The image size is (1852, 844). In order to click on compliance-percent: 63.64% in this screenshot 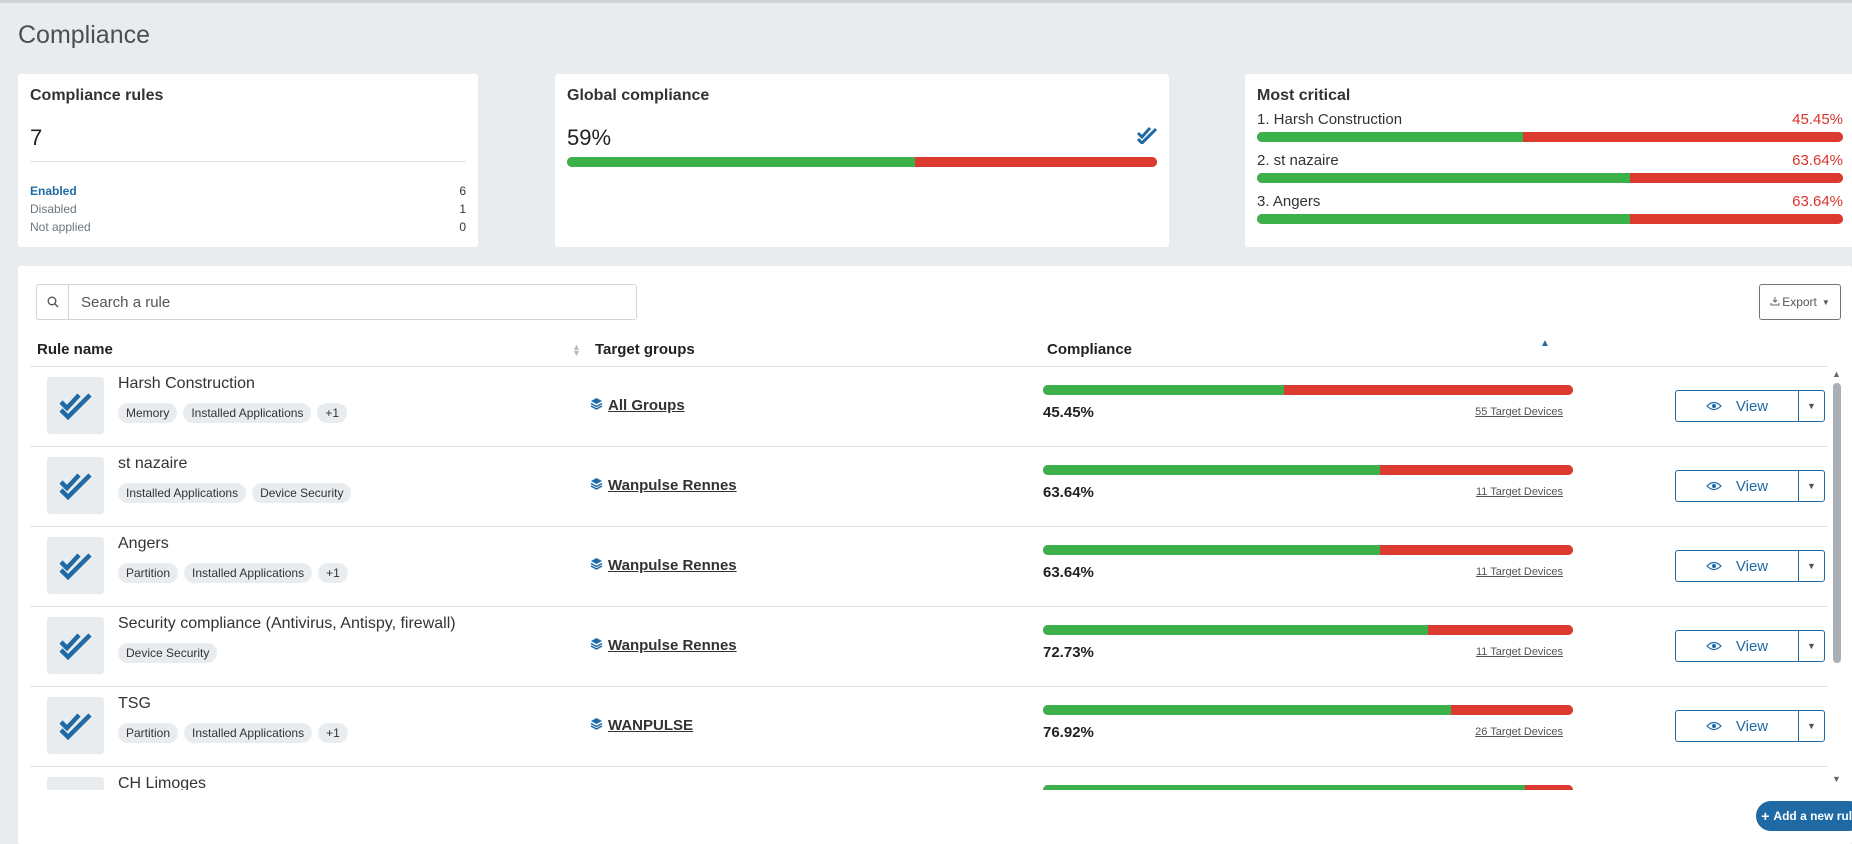, I will do `click(1068, 572)`.